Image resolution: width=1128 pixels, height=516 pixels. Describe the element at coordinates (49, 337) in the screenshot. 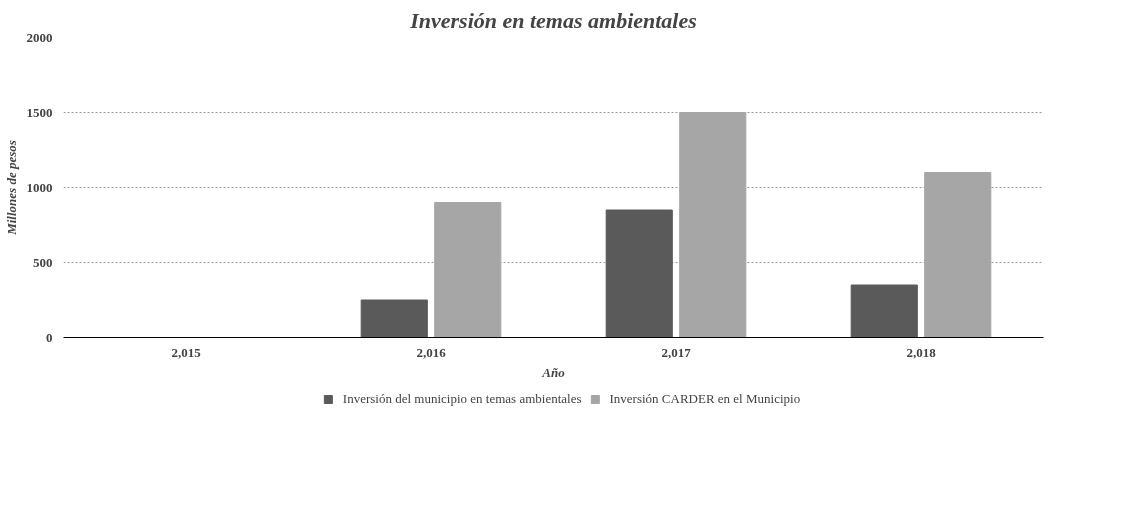

I see `y-tick-label: 0` at that location.